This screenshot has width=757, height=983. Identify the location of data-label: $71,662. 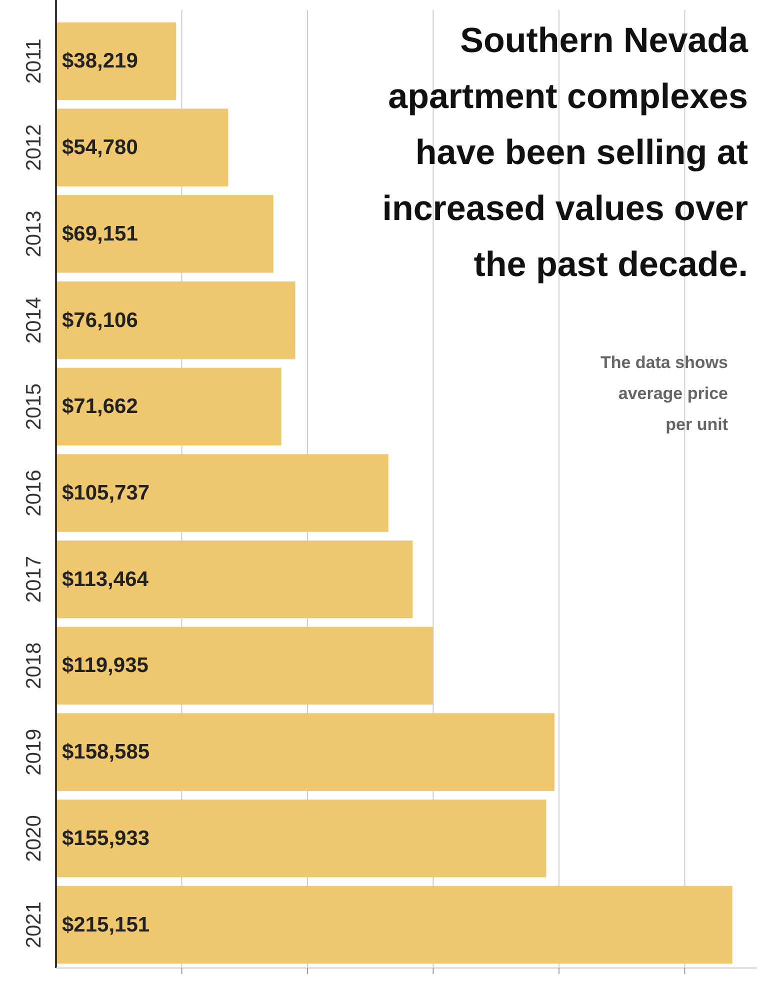
(100, 406).